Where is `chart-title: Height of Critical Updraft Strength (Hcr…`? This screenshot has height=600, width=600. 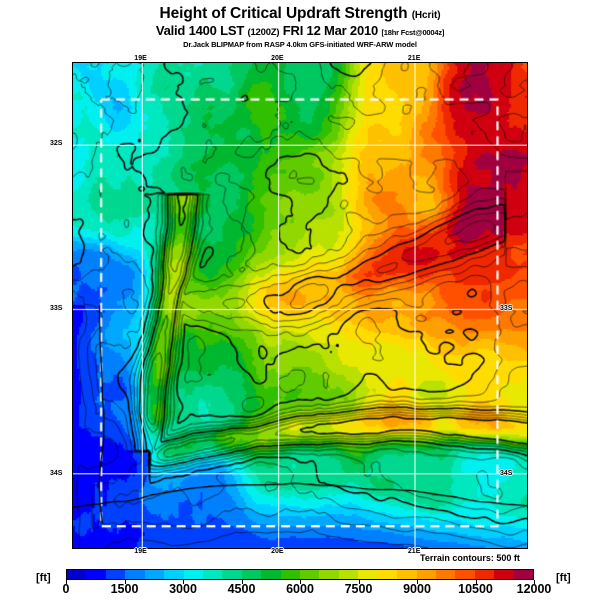 chart-title: Height of Critical Updraft Strength (Hcr… is located at coordinates (300, 13).